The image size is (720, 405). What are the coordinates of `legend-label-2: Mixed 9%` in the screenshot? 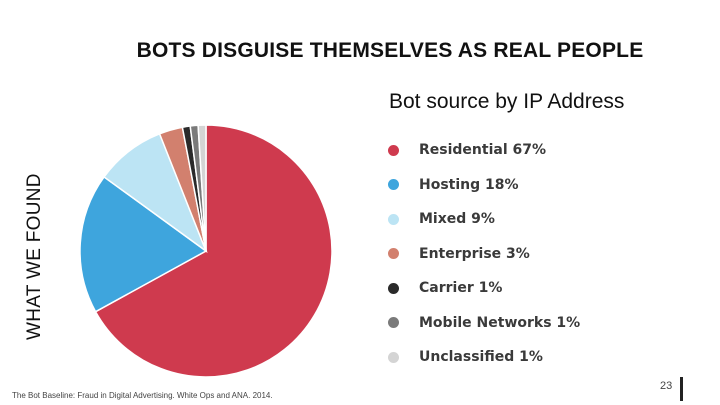 It's located at (457, 219).